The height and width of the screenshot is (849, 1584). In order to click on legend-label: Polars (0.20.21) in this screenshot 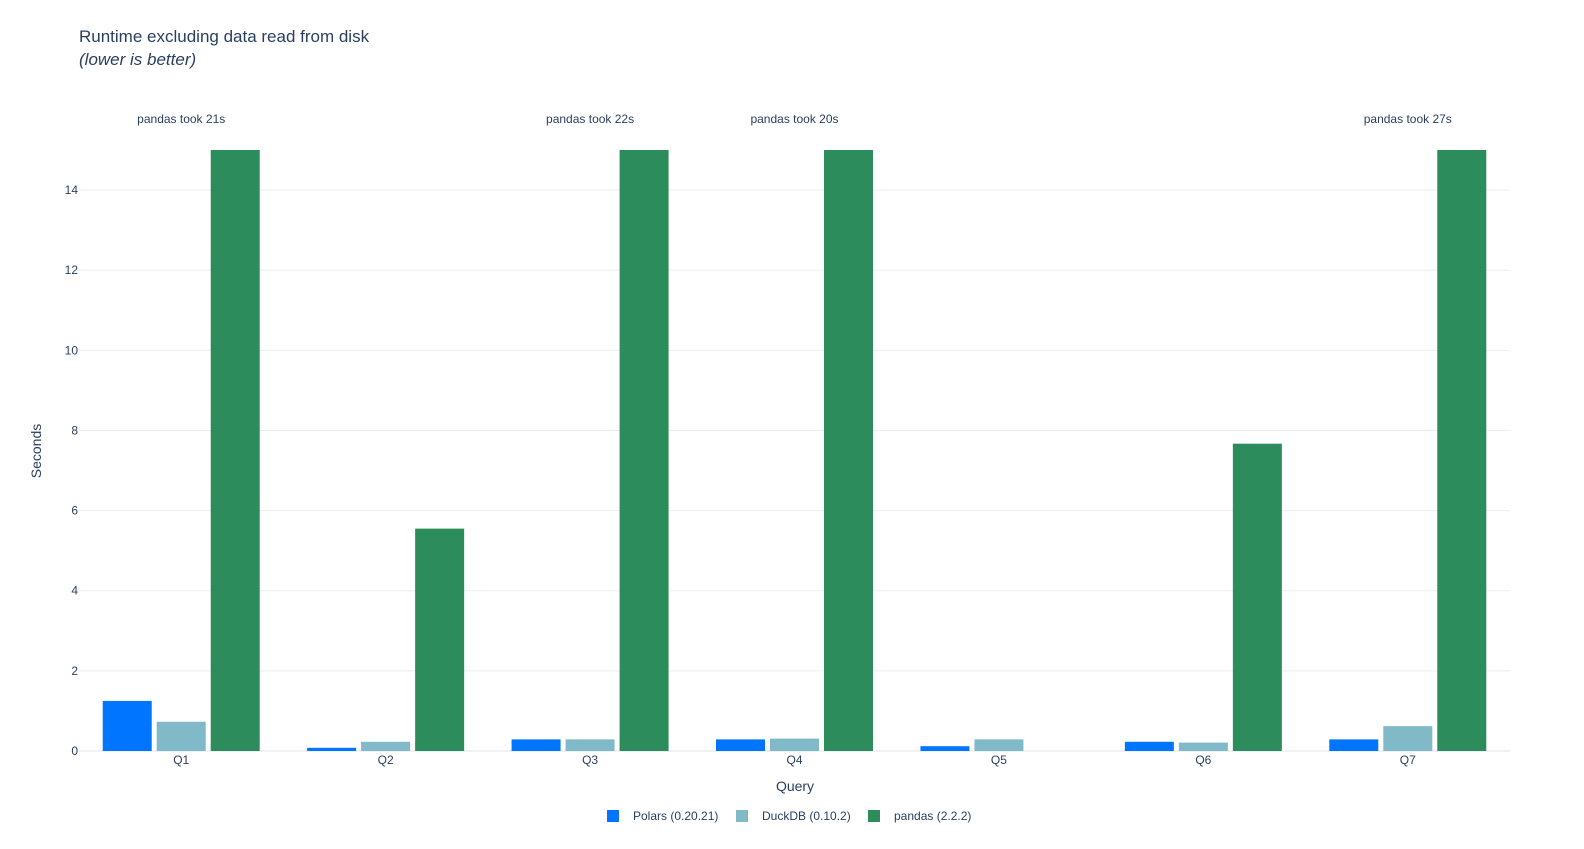, I will do `click(675, 816)`.